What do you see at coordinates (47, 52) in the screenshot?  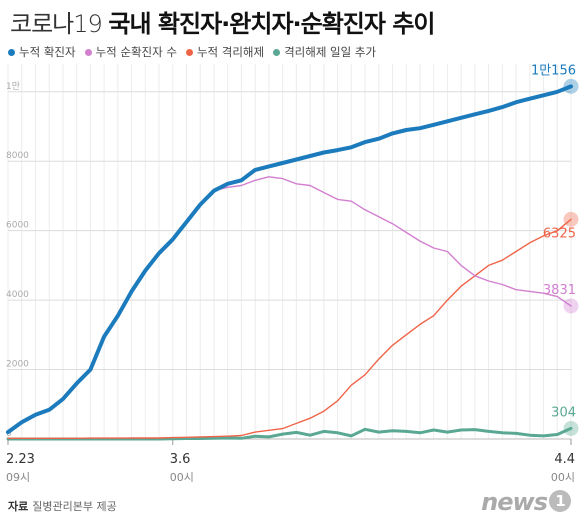 I see `legend-label: 누적 확진자` at bounding box center [47, 52].